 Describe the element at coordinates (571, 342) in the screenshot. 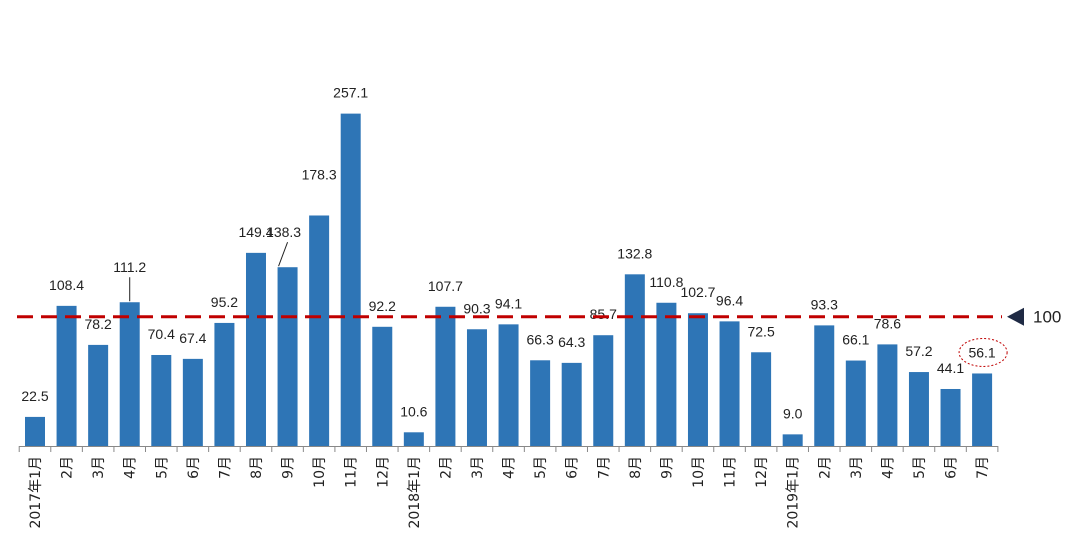

I see `data-label: 64.3` at that location.